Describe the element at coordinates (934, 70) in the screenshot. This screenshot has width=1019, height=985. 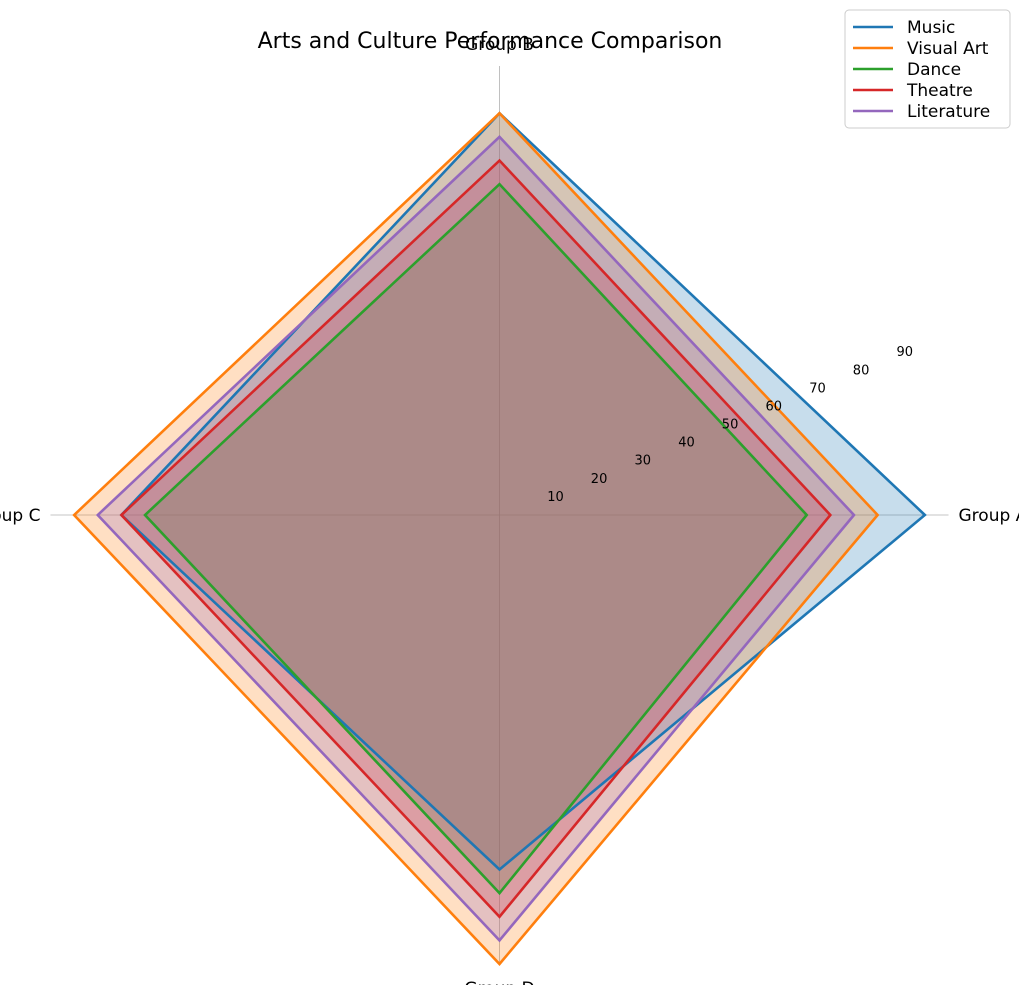
I see `legend-label-dance: Dance` at that location.